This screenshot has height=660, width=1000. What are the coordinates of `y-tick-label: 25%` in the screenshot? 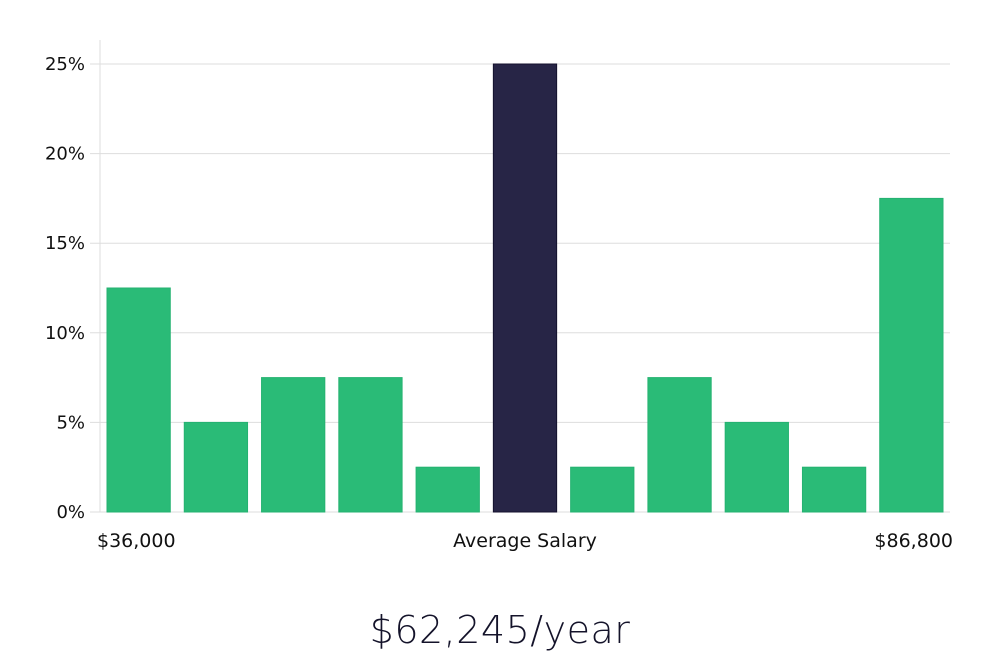 It's located at (65, 64).